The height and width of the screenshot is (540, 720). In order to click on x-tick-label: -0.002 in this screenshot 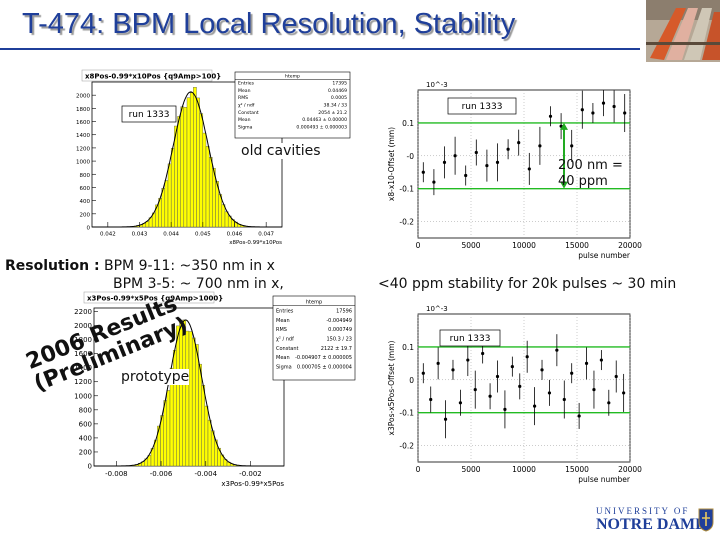, I will do `click(250, 474)`.